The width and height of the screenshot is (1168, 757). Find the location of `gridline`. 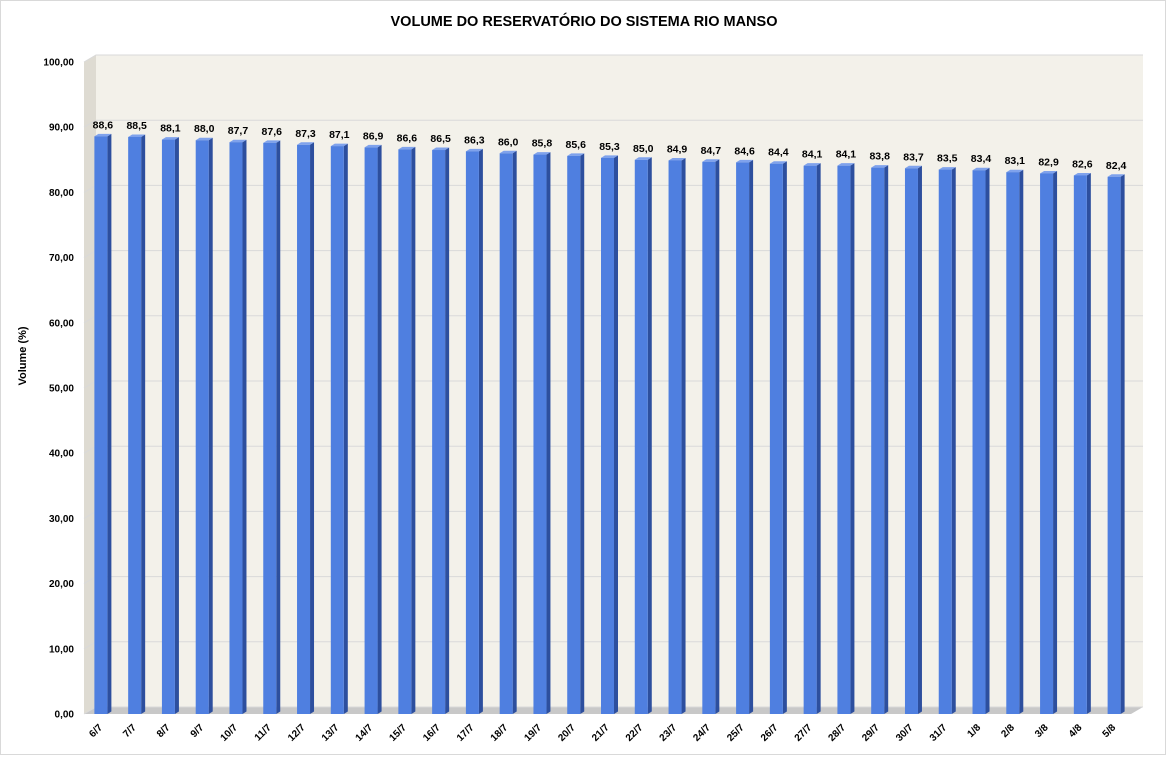

gridline is located at coordinates (613, 58).